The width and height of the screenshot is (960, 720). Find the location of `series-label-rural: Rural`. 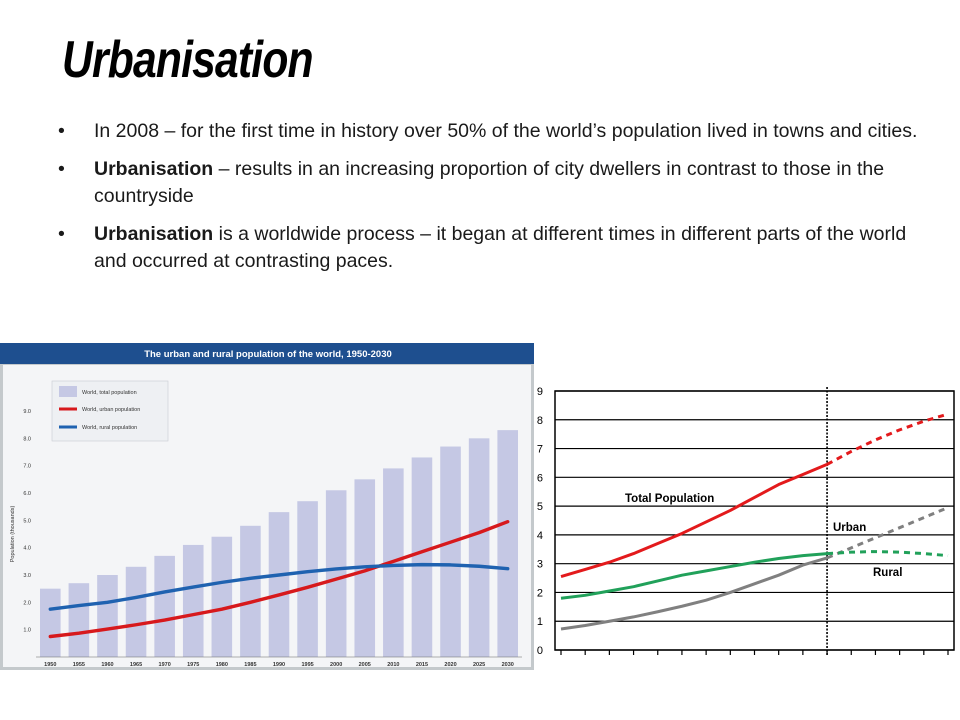

series-label-rural: Rural is located at coordinates (887, 573).